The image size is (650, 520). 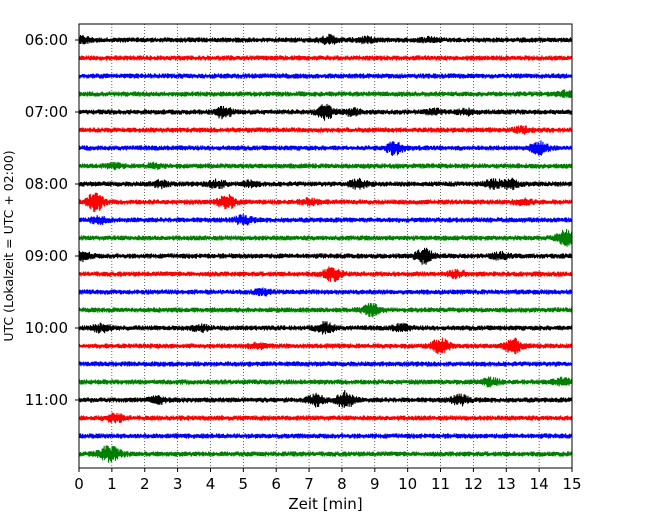 What do you see at coordinates (571, 484) in the screenshot?
I see `x-tick-label: 15` at bounding box center [571, 484].